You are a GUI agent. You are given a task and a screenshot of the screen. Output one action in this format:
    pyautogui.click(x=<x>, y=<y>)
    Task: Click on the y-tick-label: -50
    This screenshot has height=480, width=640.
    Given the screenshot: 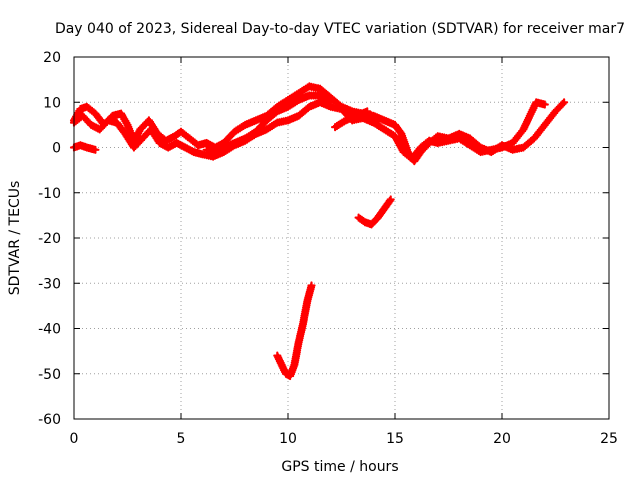 What is the action you would take?
    pyautogui.click(x=49, y=375)
    